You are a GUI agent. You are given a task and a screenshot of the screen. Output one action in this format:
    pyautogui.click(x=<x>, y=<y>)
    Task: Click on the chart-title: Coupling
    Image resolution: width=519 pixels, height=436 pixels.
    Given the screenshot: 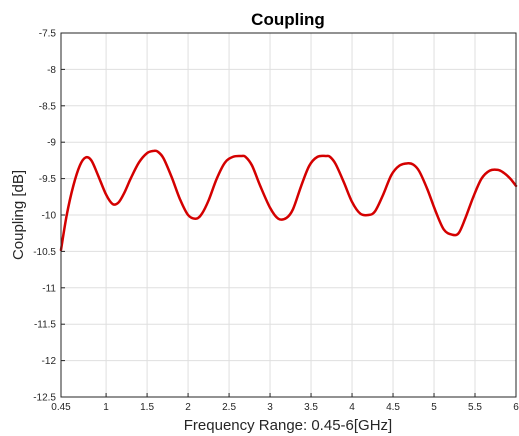 What is the action you would take?
    pyautogui.click(x=288, y=19)
    